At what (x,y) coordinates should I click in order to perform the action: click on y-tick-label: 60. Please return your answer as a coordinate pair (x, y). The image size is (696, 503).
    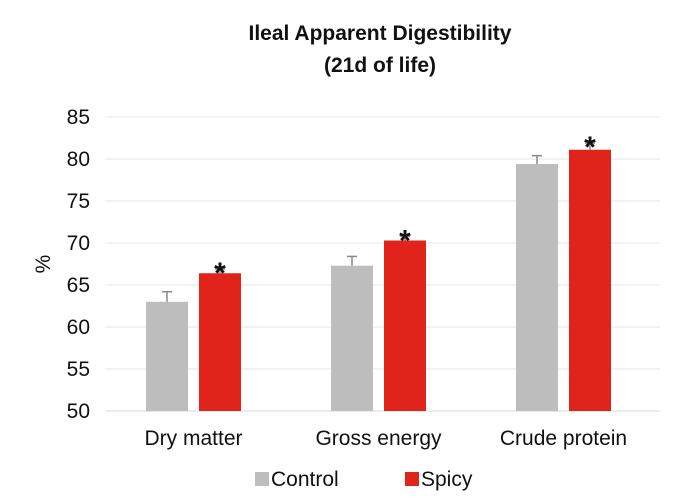
    Looking at the image, I should click on (78, 327).